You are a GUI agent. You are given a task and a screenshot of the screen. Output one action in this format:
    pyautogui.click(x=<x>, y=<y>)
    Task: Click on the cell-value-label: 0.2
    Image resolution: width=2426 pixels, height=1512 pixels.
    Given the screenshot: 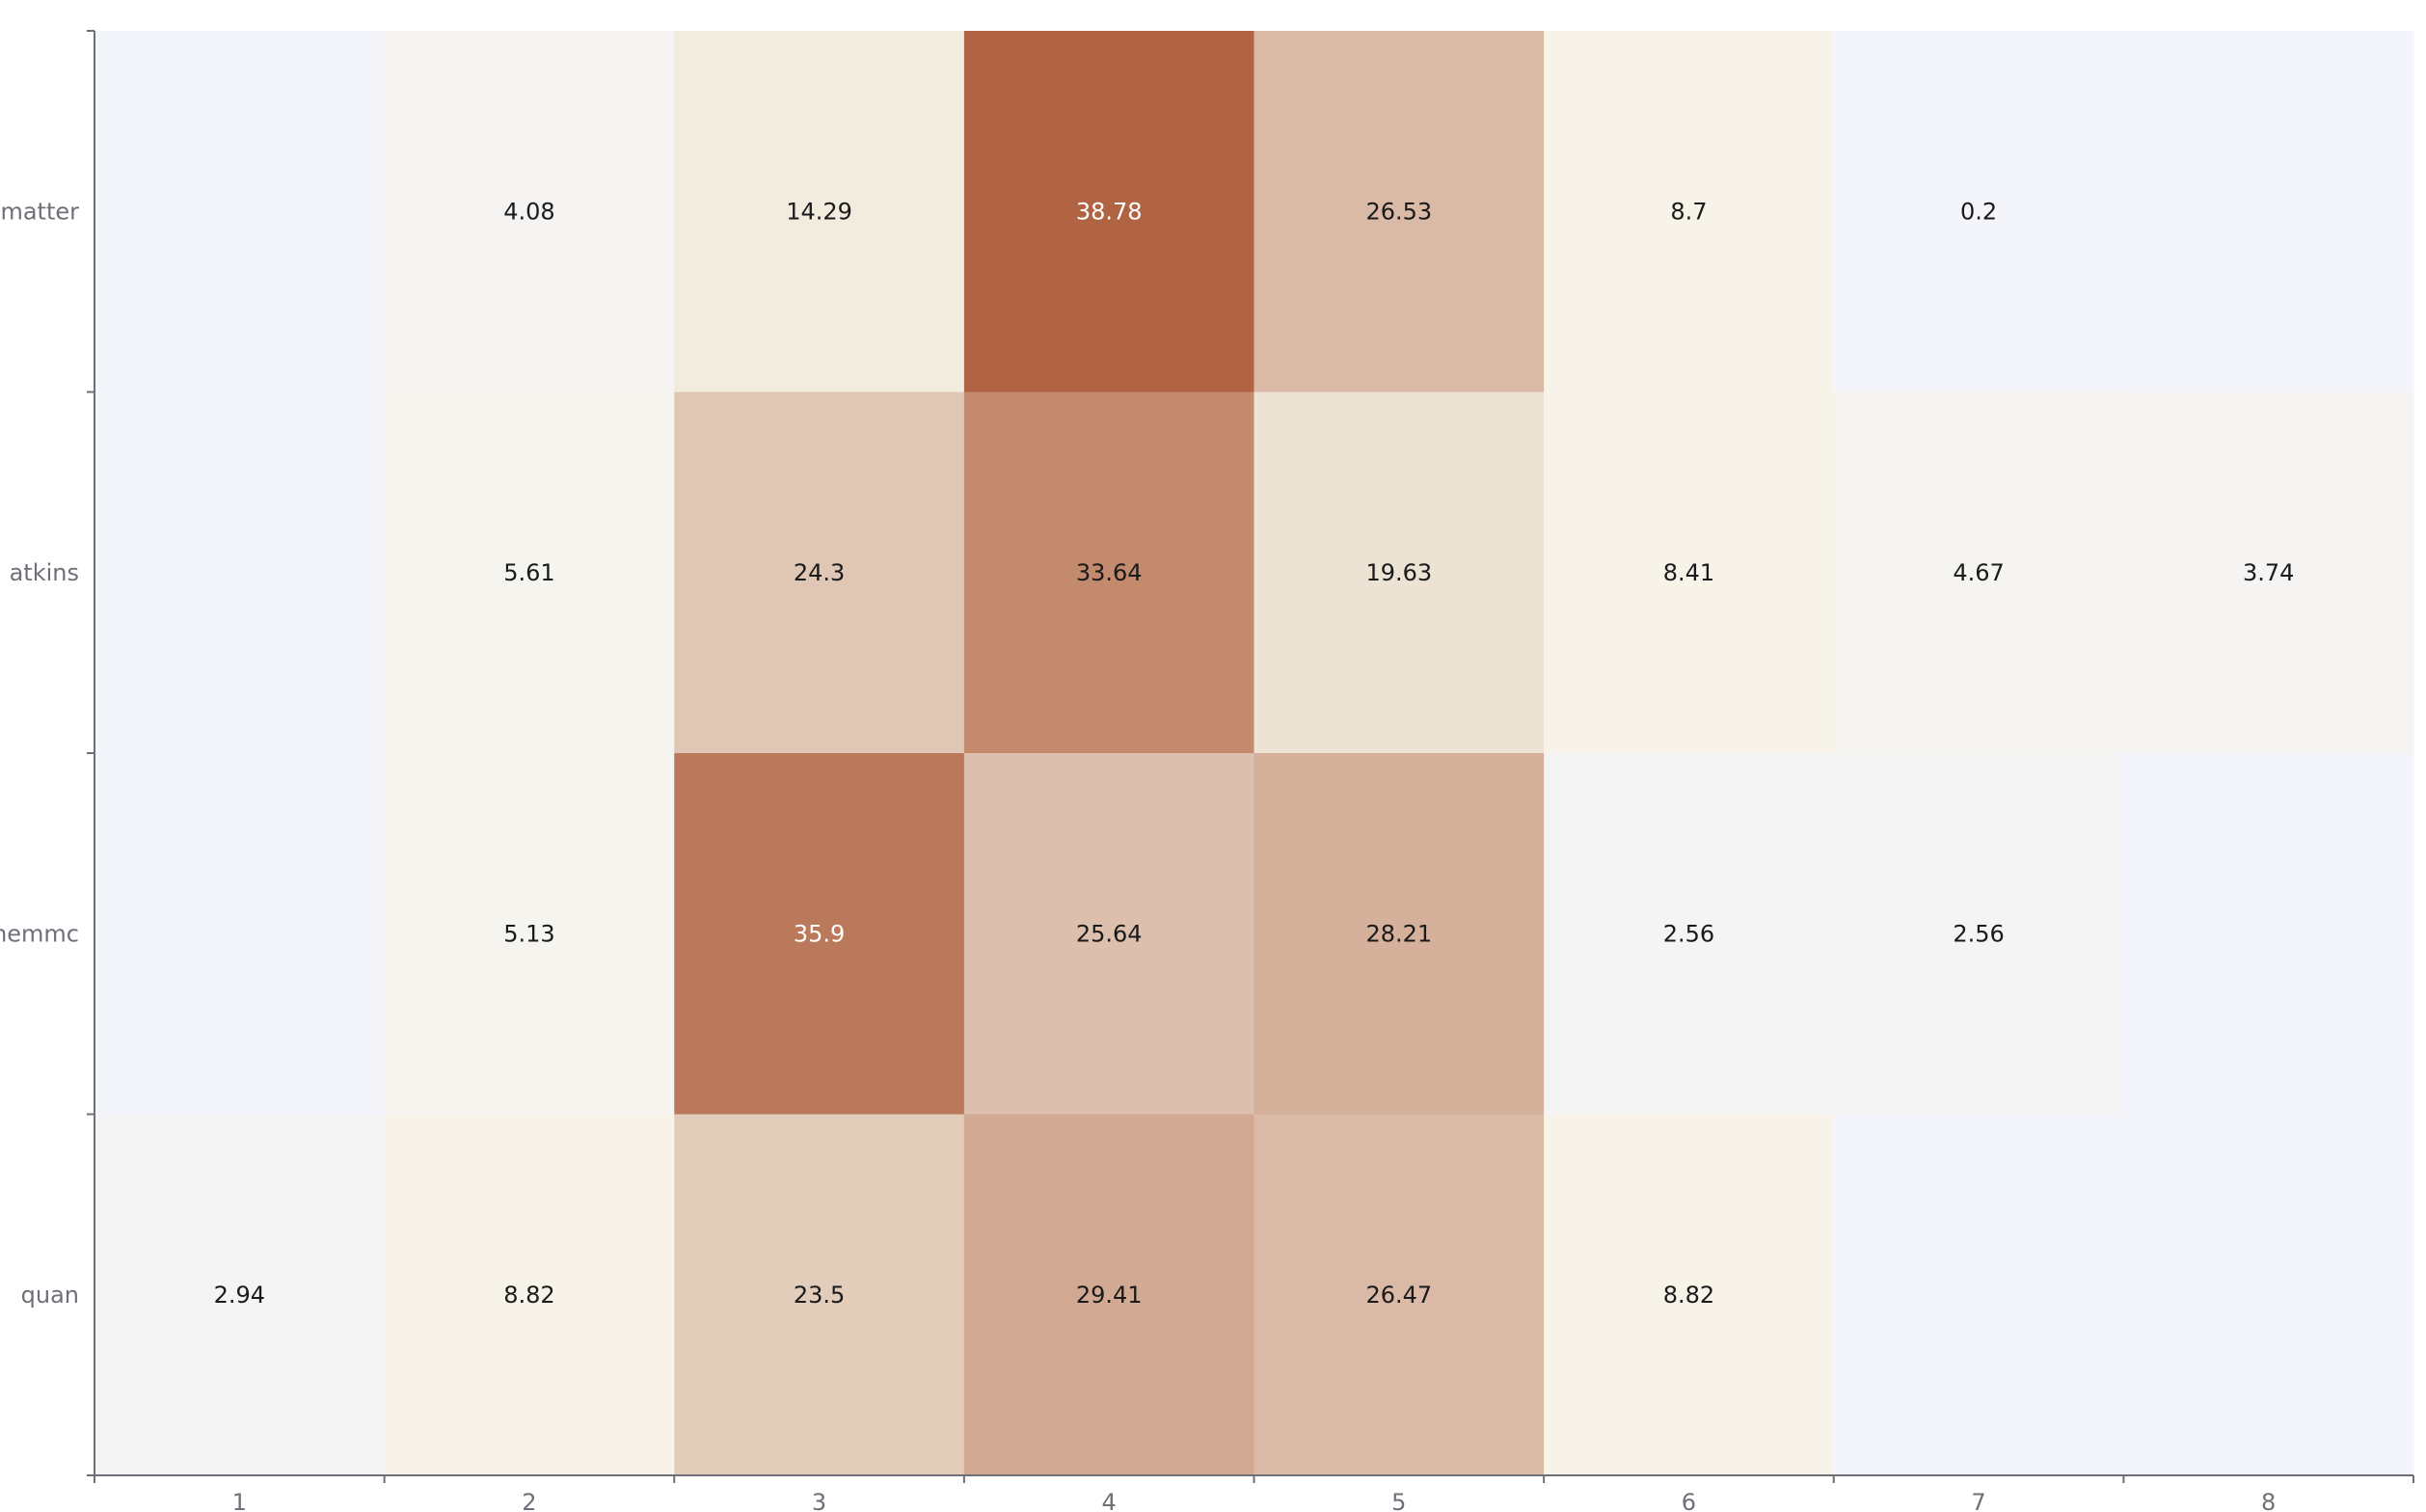 What is the action you would take?
    pyautogui.click(x=1979, y=211)
    